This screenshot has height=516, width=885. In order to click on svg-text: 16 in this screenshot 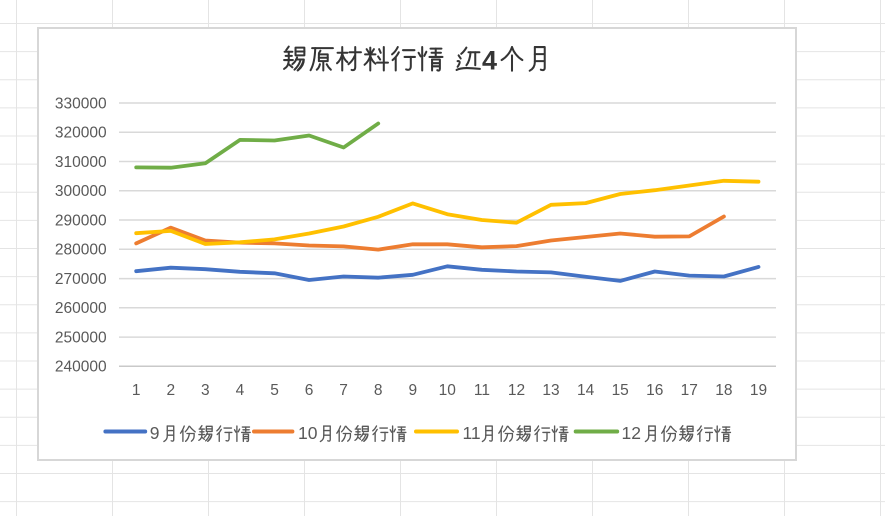, I will do `click(654, 390)`.